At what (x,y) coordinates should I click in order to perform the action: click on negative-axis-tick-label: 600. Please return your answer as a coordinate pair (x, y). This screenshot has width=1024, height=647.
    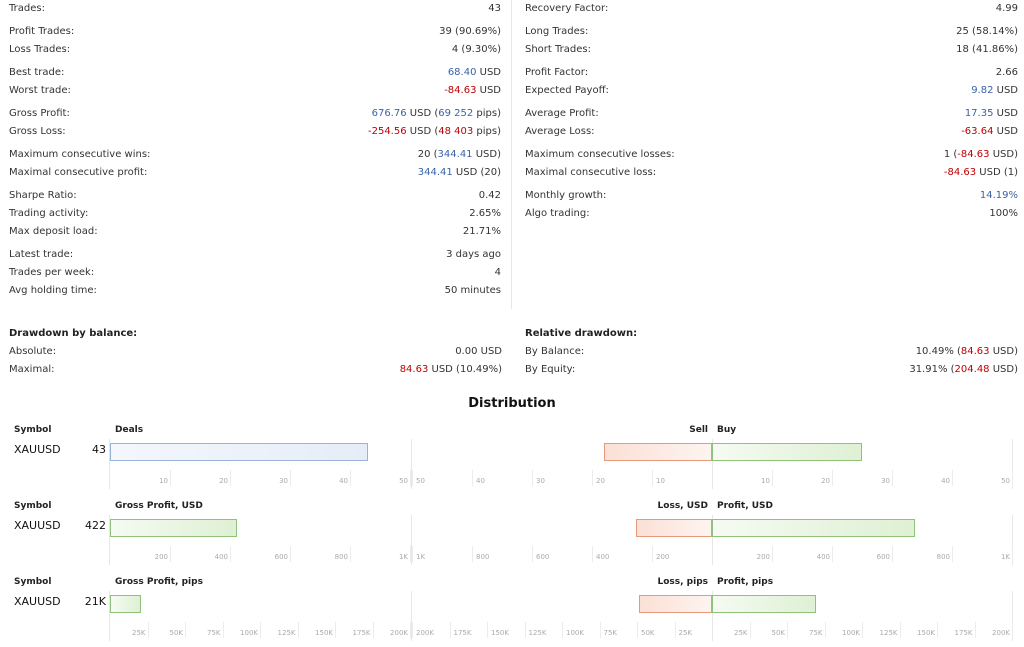
    Looking at the image, I should click on (543, 557).